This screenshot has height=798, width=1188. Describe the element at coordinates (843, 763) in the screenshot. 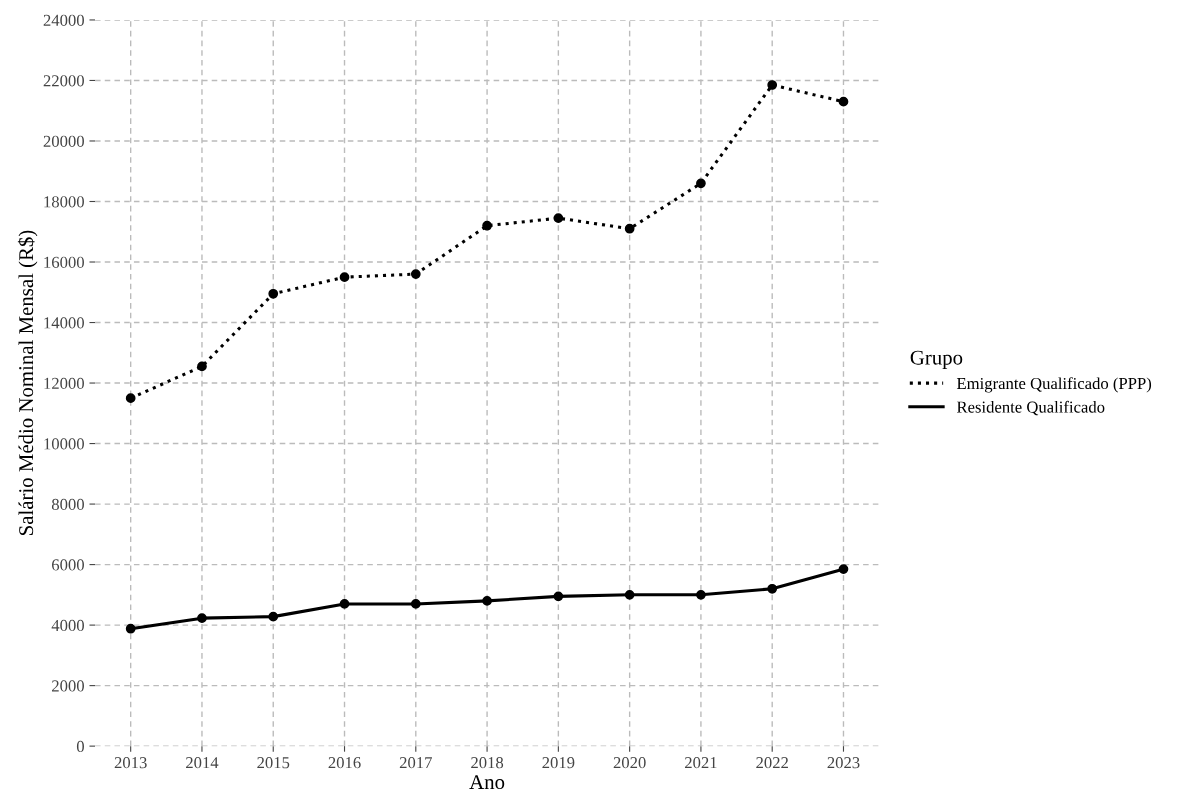

I see `x-tick-label: 2023` at that location.